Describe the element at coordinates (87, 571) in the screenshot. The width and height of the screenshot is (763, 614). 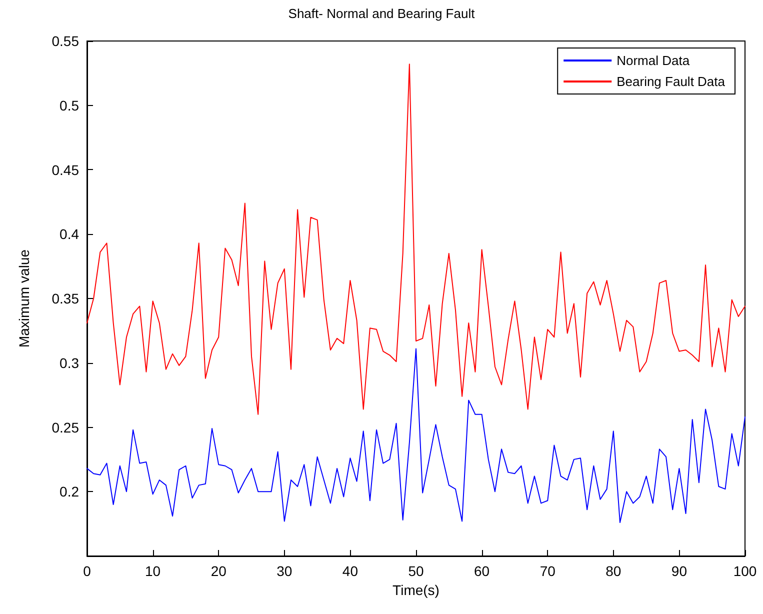
I see `x-tick-label: 0` at that location.